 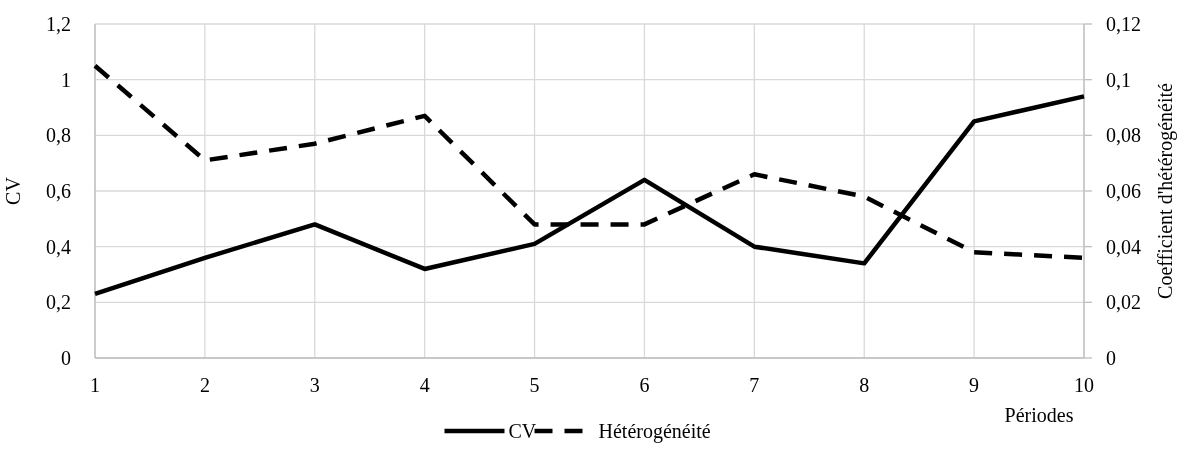 What do you see at coordinates (58, 191) in the screenshot?
I see `y-tick-label: 0,6` at bounding box center [58, 191].